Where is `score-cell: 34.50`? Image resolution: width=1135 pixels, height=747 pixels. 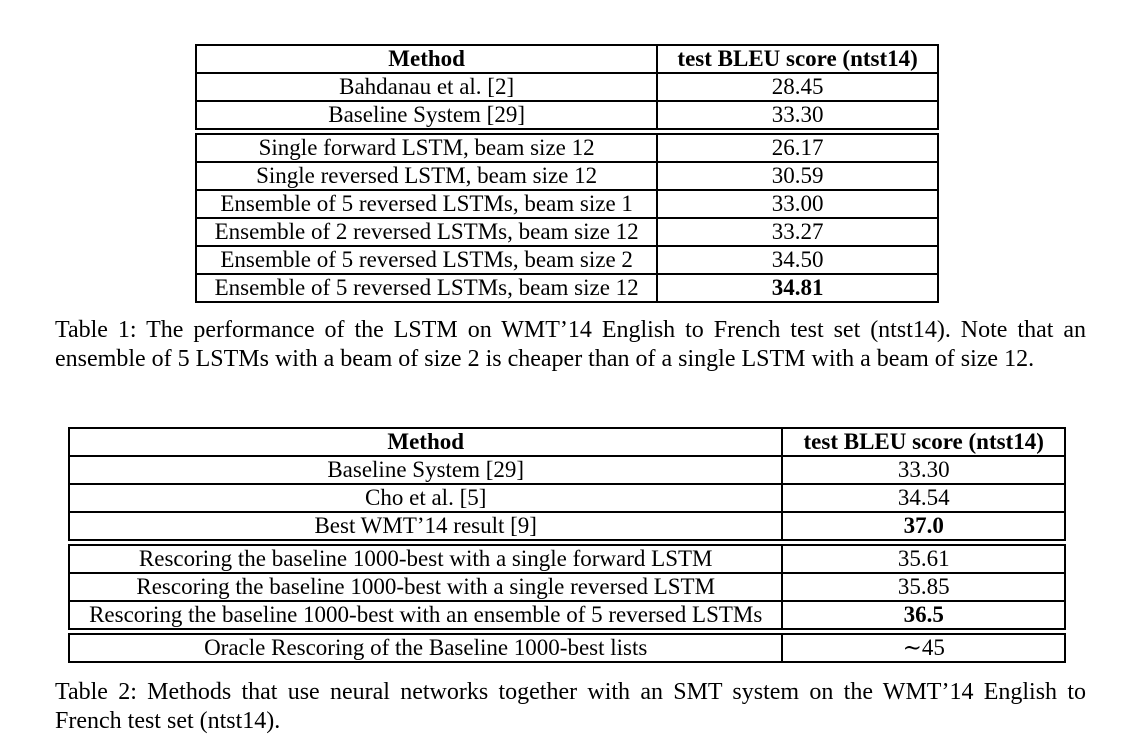 score-cell: 34.50 is located at coordinates (797, 260).